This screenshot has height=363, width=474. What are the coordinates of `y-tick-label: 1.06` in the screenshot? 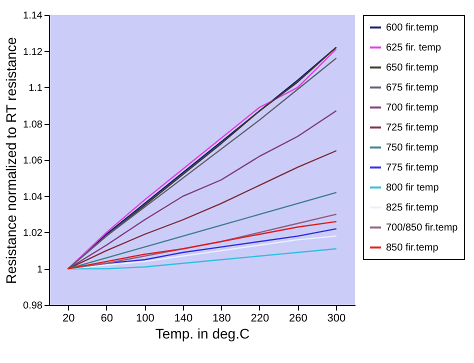 It's located at (33, 161).